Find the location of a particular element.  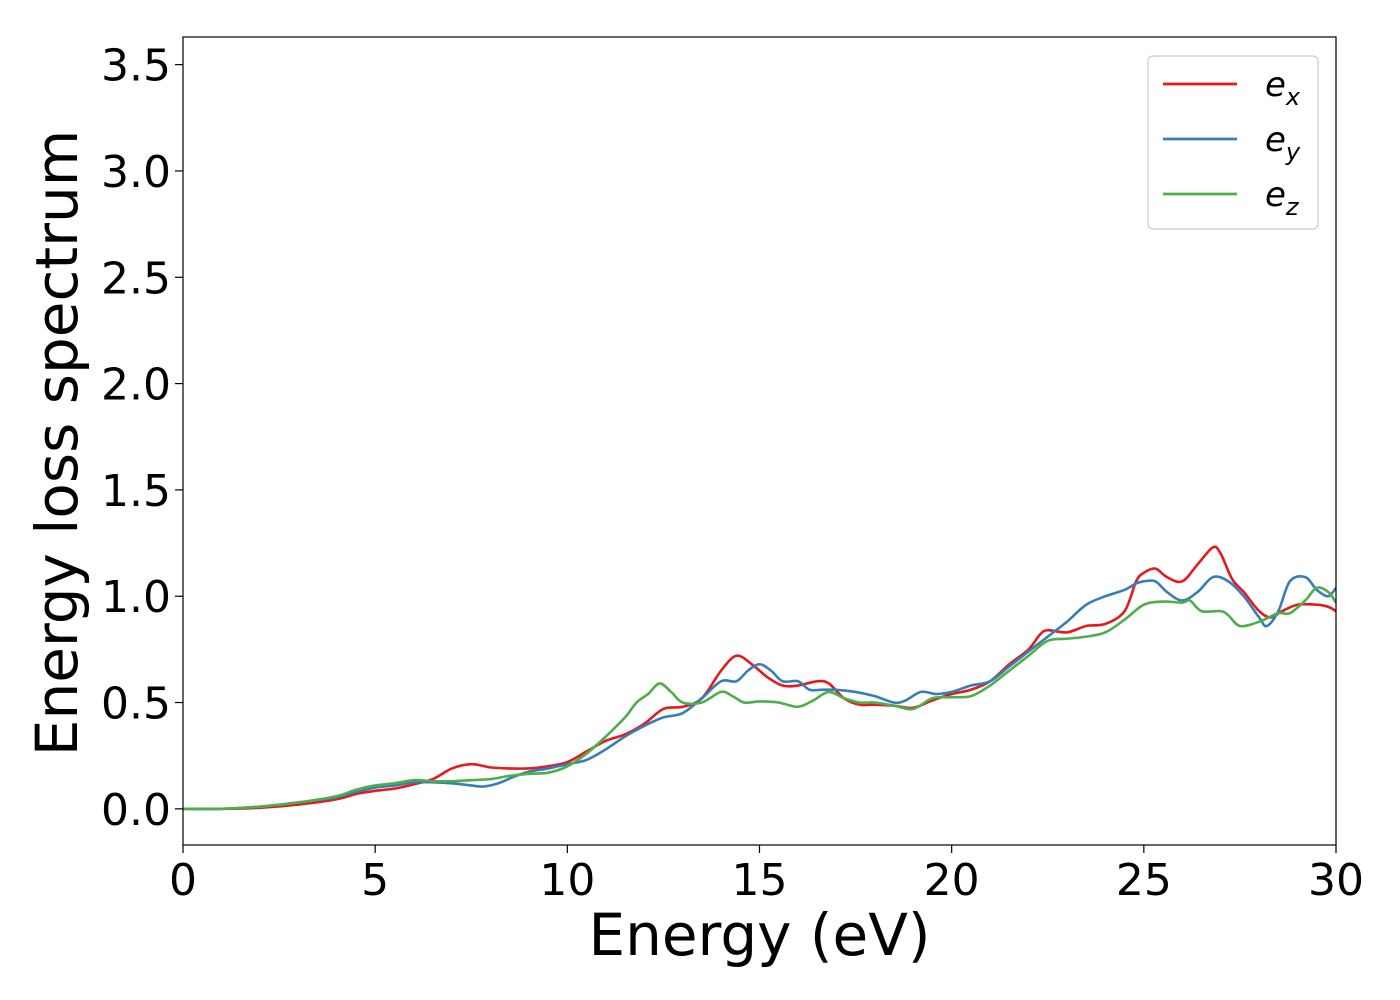

legend-label-z: ez is located at coordinates (1282, 198).